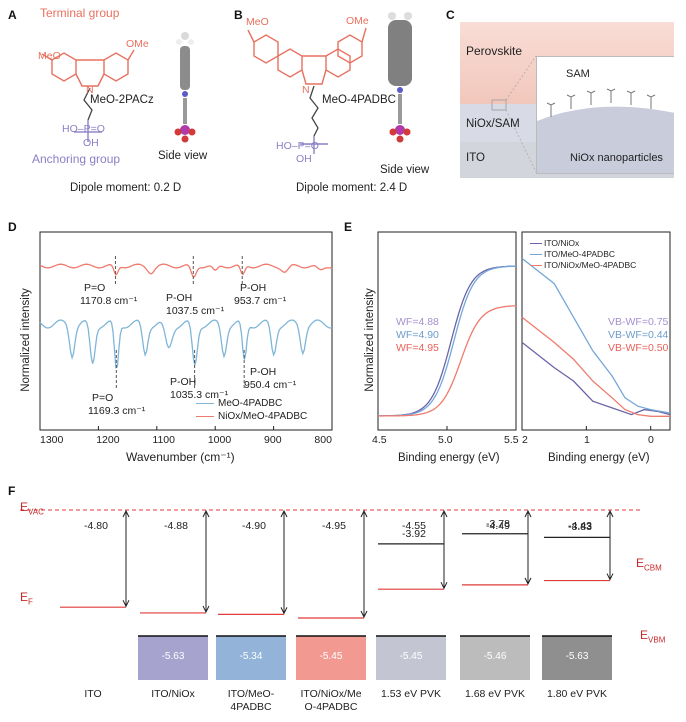 The width and height of the screenshot is (686, 722). What do you see at coordinates (186, 344) in the screenshot?
I see `meo-4padbc-series` at bounding box center [186, 344].